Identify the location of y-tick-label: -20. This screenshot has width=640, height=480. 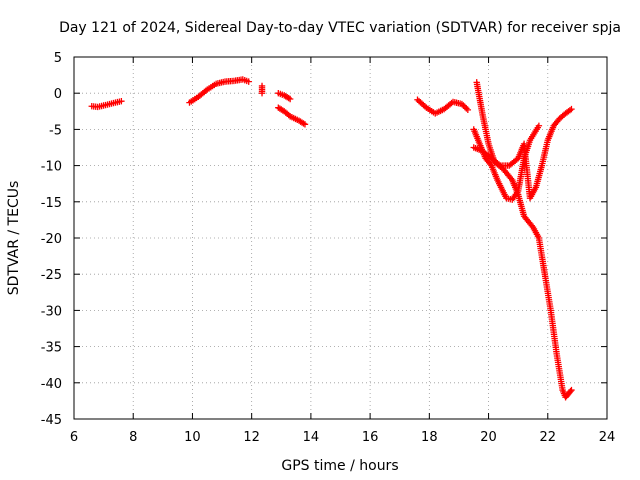
(51, 239).